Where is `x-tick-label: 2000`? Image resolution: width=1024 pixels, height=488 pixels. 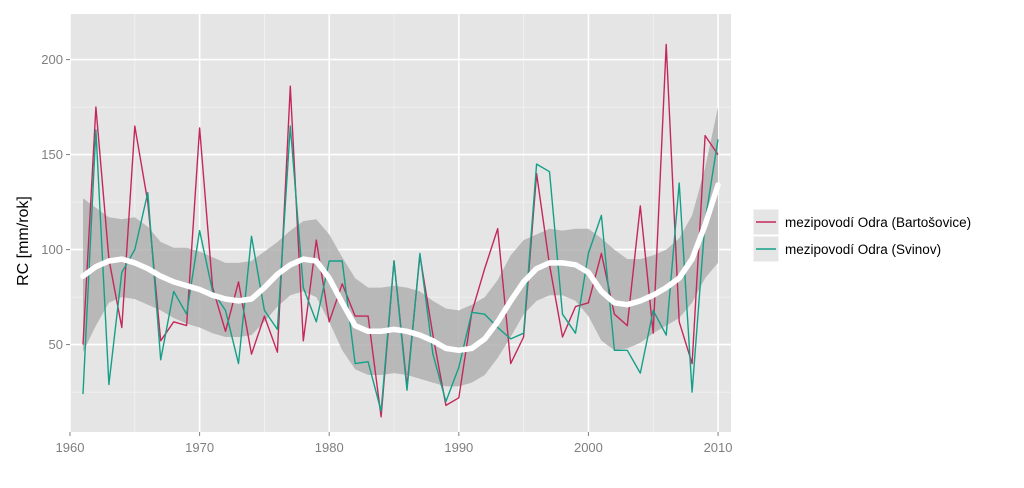 x-tick-label: 2000 is located at coordinates (588, 447).